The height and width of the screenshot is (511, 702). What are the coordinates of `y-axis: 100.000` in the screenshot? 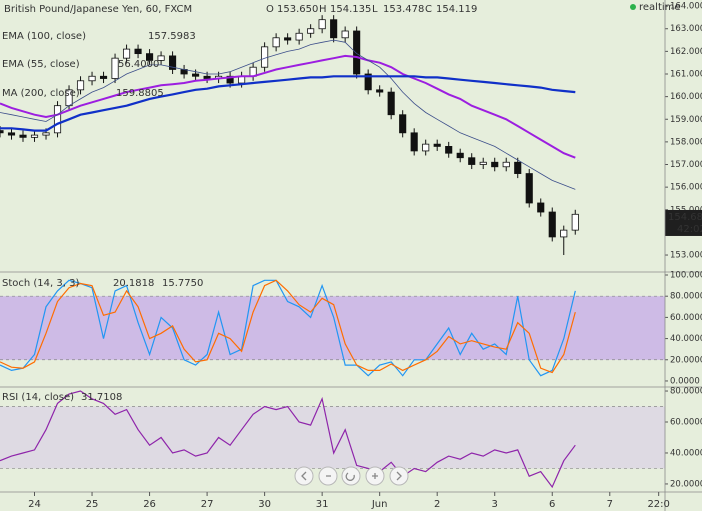 It's located at (683, 276).